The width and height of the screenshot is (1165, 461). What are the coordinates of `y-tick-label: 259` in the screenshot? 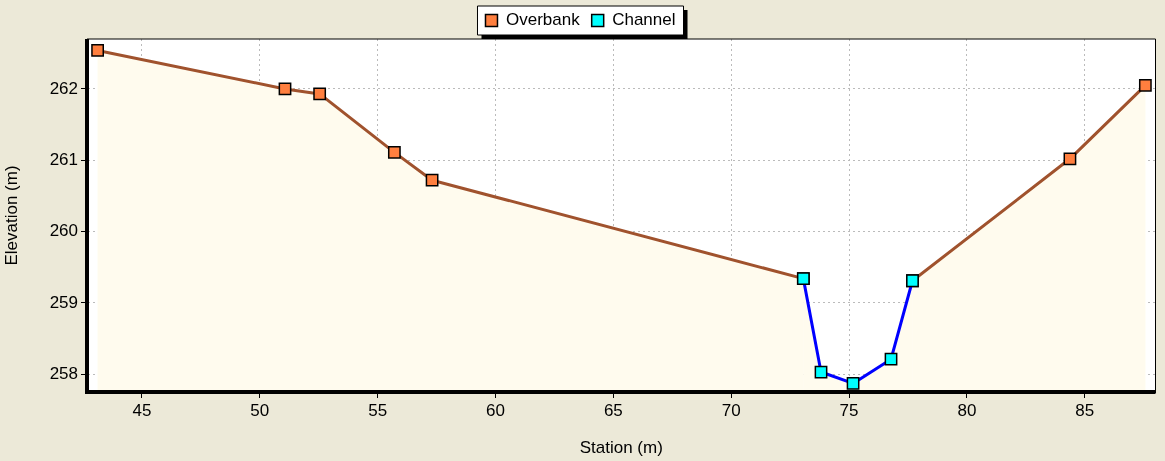 It's located at (63, 302).